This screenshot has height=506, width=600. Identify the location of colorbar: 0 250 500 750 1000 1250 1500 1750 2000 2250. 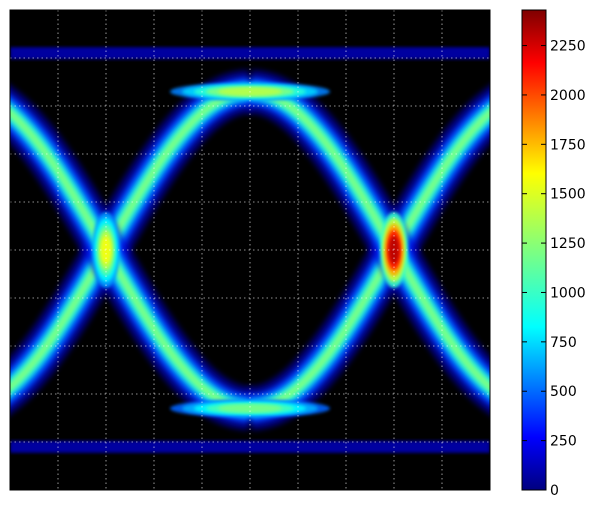
(553, 254).